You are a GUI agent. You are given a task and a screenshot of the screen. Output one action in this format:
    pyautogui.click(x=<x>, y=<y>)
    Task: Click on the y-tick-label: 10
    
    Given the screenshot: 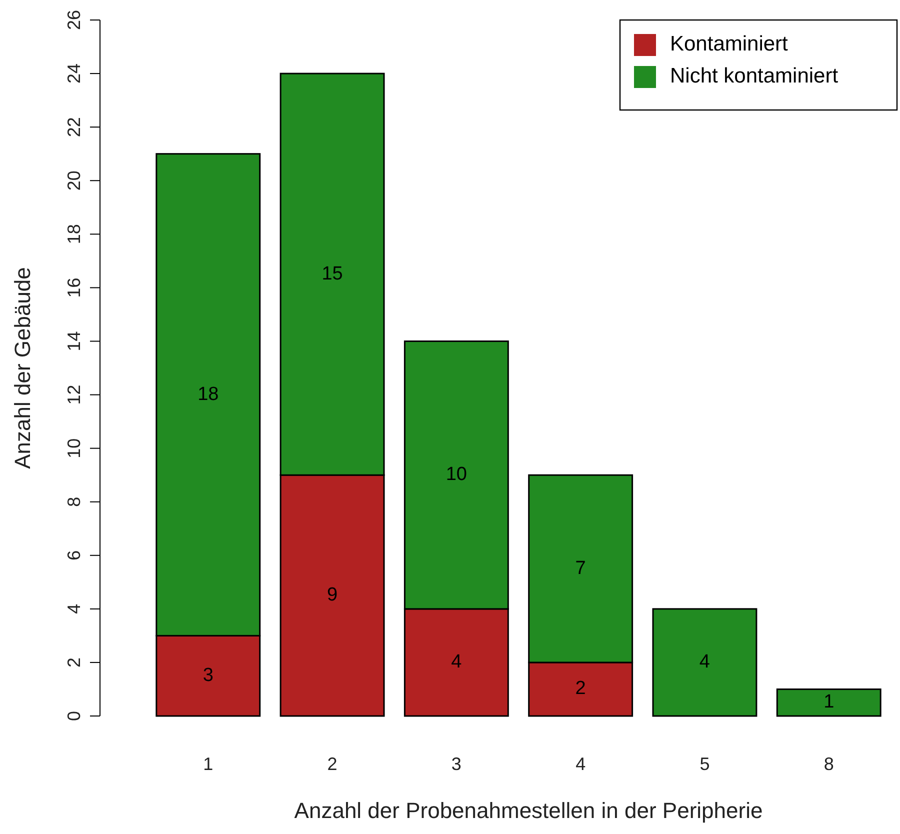 What is the action you would take?
    pyautogui.click(x=74, y=448)
    